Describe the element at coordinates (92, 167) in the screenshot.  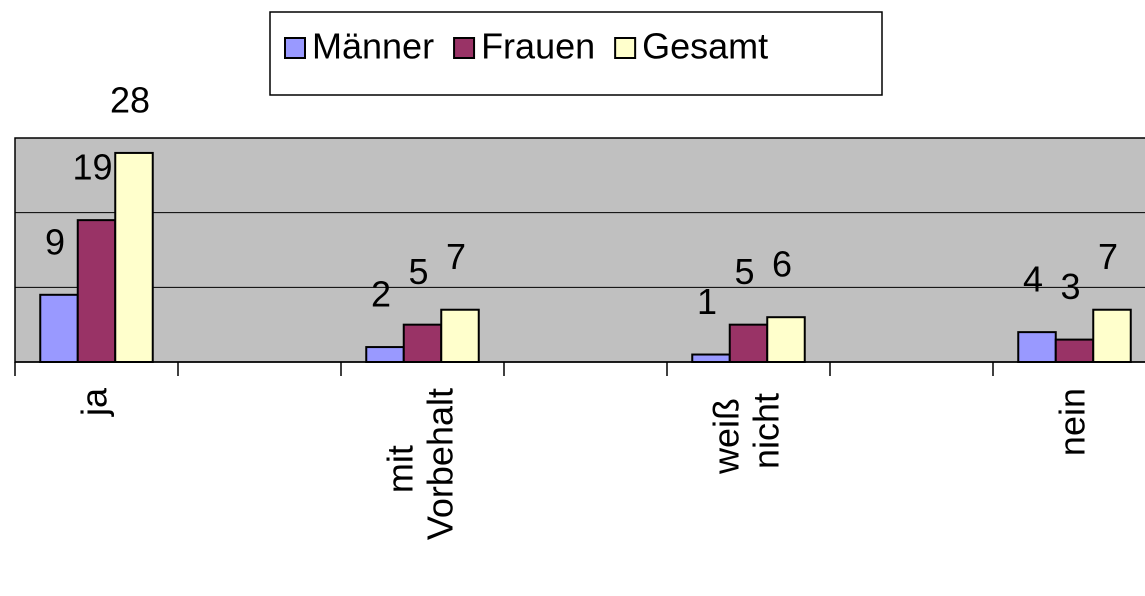
I see `data-label: 19` at that location.